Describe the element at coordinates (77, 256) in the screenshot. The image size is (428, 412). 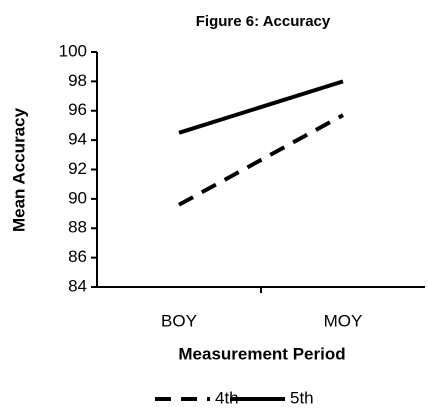
I see `y-tick-label: 86` at that location.